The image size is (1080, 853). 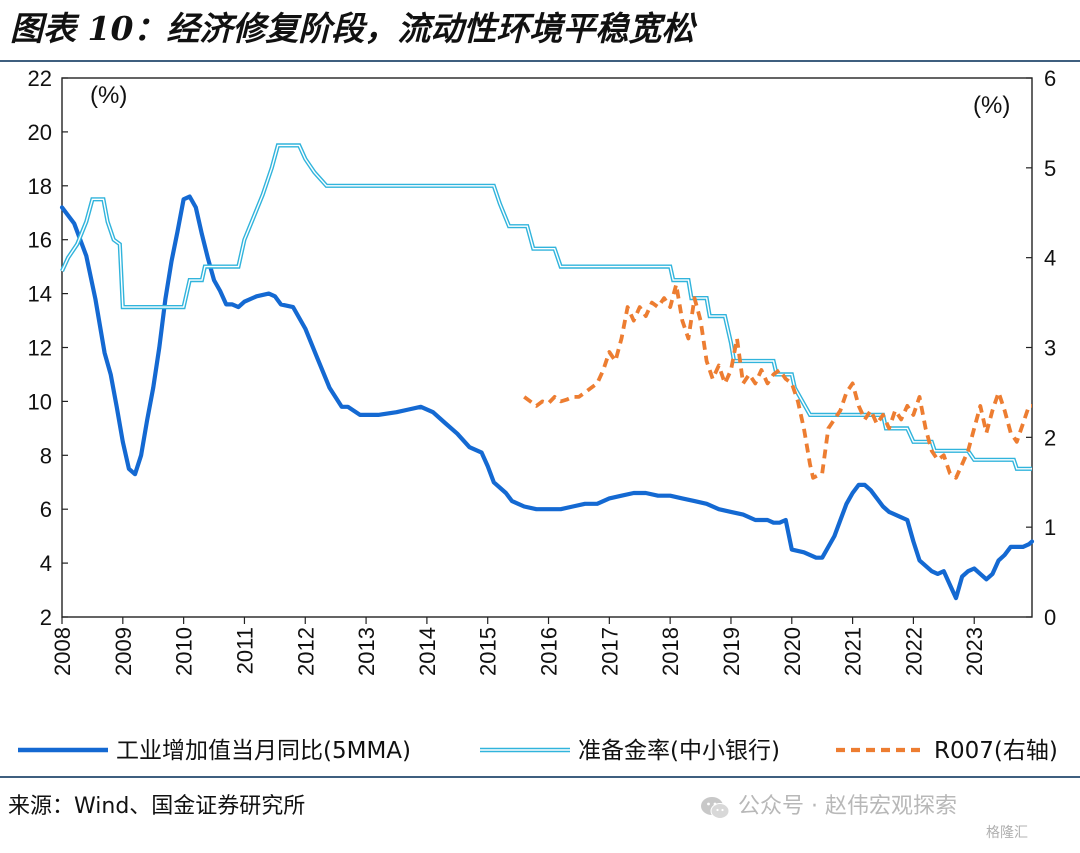 I want to click on right-tick-label: 6, so click(x=1050, y=78).